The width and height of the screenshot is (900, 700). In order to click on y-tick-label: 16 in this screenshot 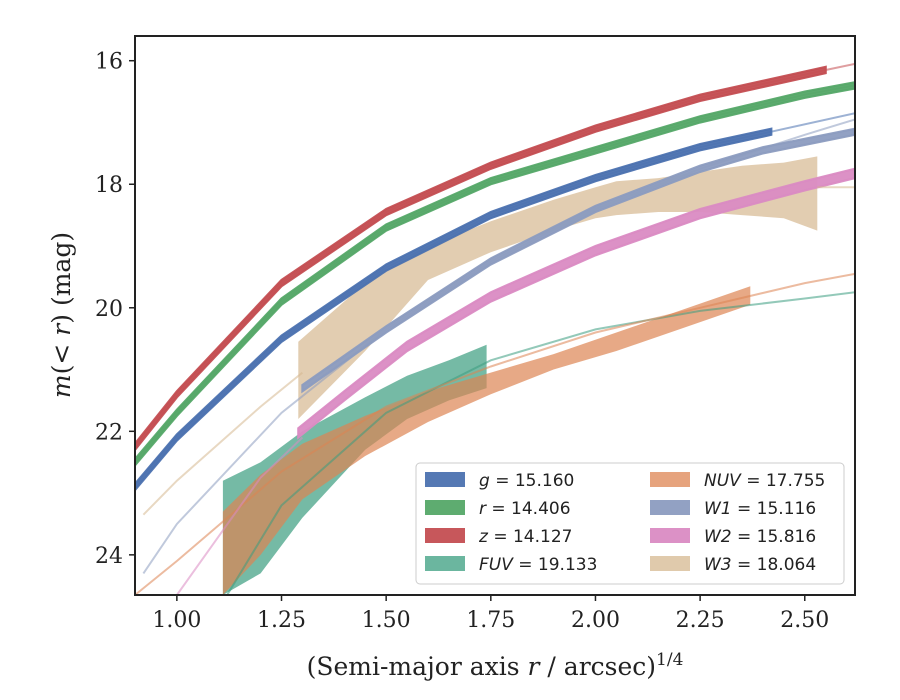, I will do `click(109, 62)`.